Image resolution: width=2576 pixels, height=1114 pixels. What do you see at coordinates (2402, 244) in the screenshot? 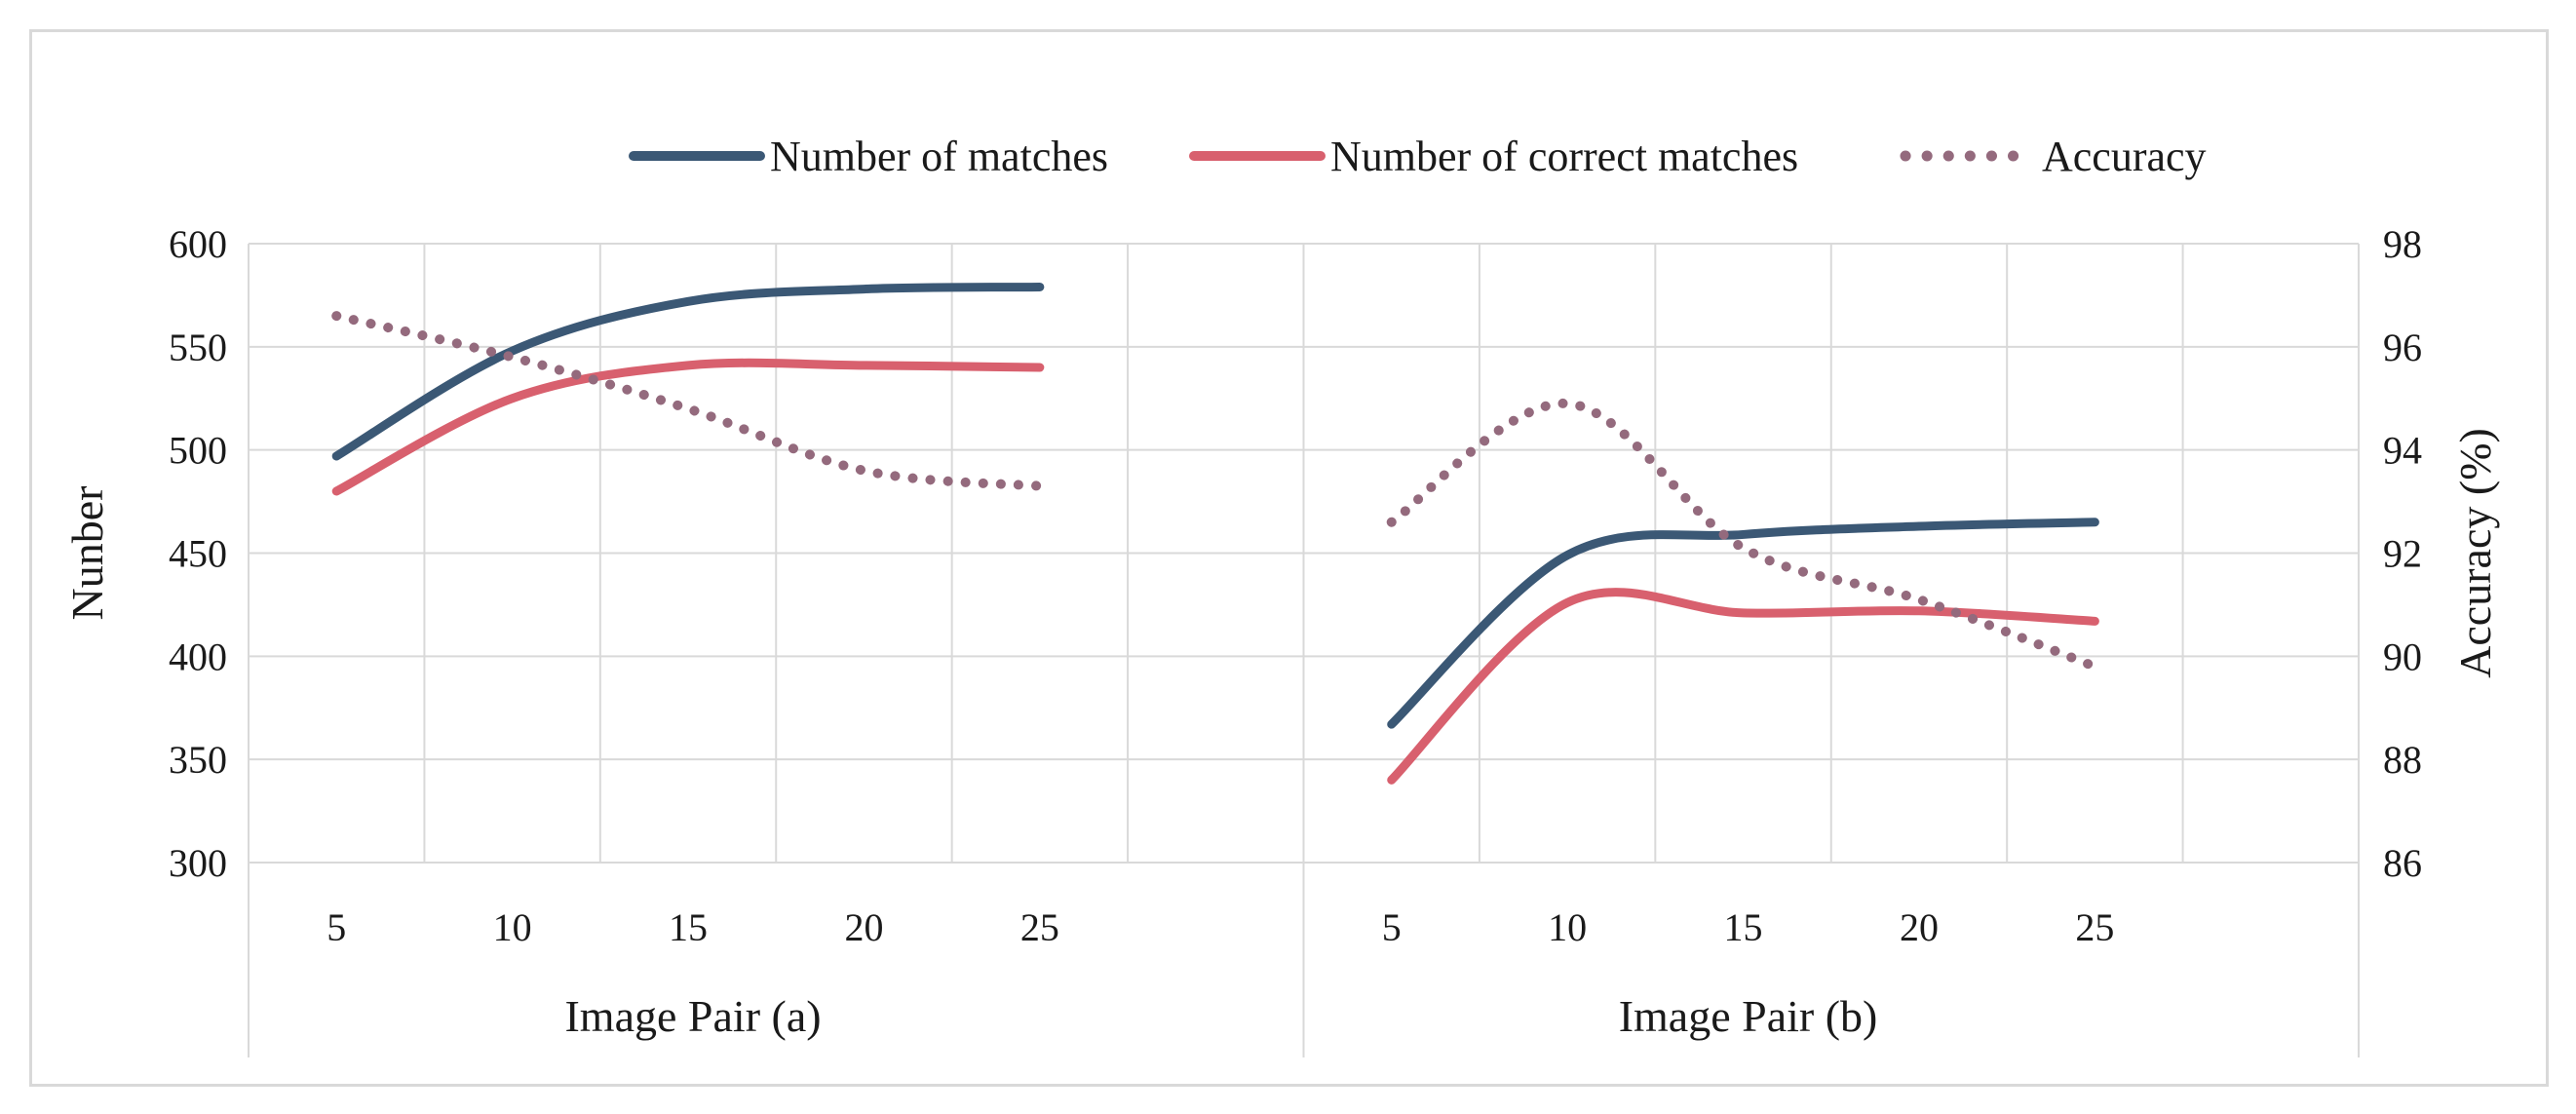
I see `y-right-tick-label: 98` at bounding box center [2402, 244].